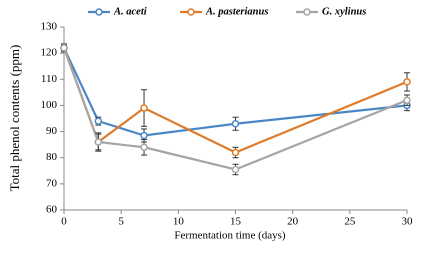  Describe the element at coordinates (179, 222) in the screenshot. I see `x-tick-label: 10` at that location.